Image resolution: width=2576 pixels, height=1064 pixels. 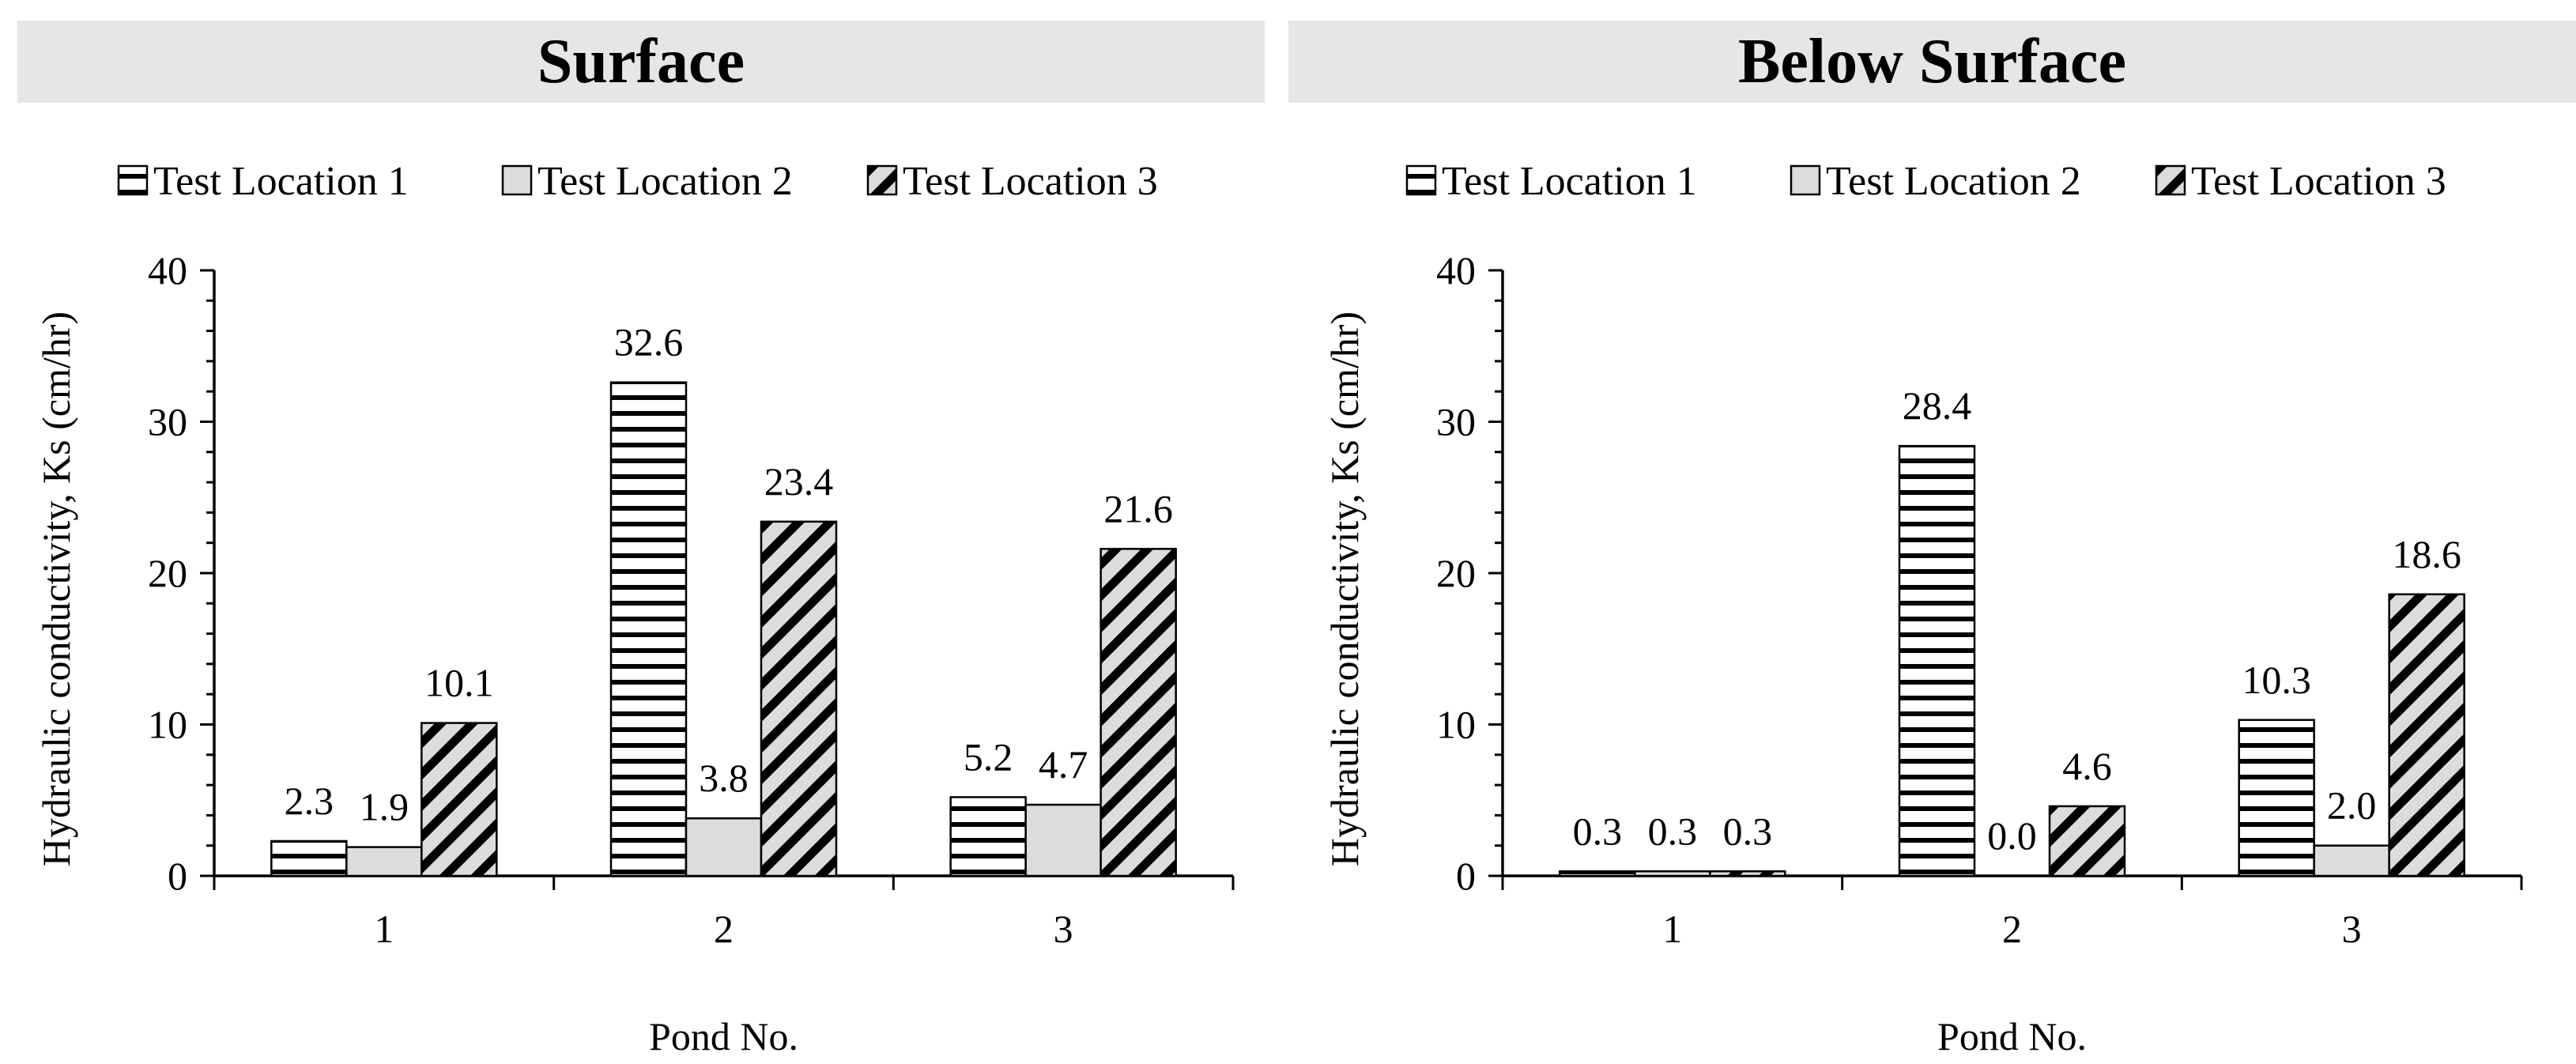 I want to click on data-label: 1.9, so click(x=385, y=807).